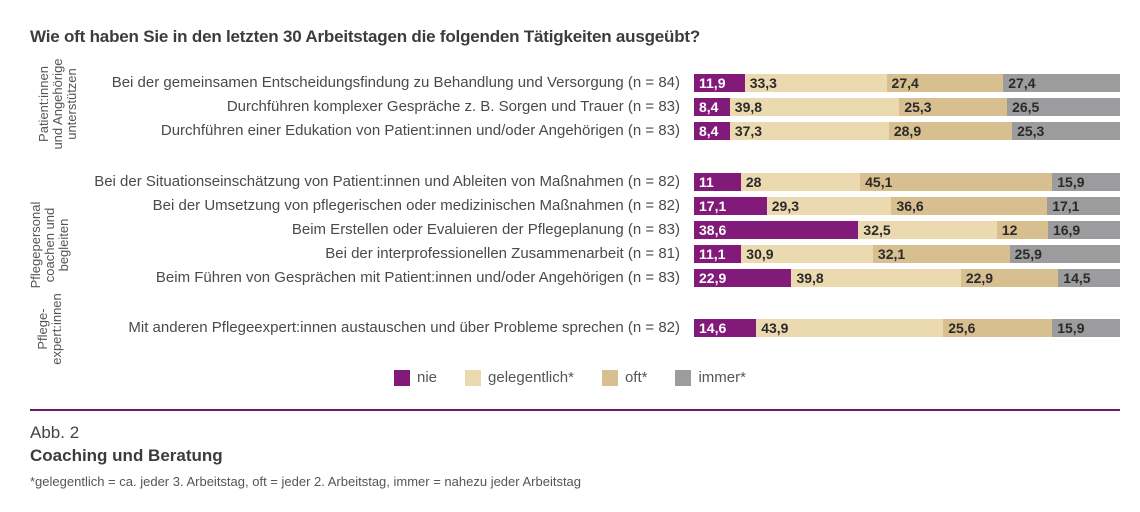 Image resolution: width=1140 pixels, height=512 pixels. Describe the element at coordinates (531, 377) in the screenshot. I see `legend-label: gelegentlich*` at that location.